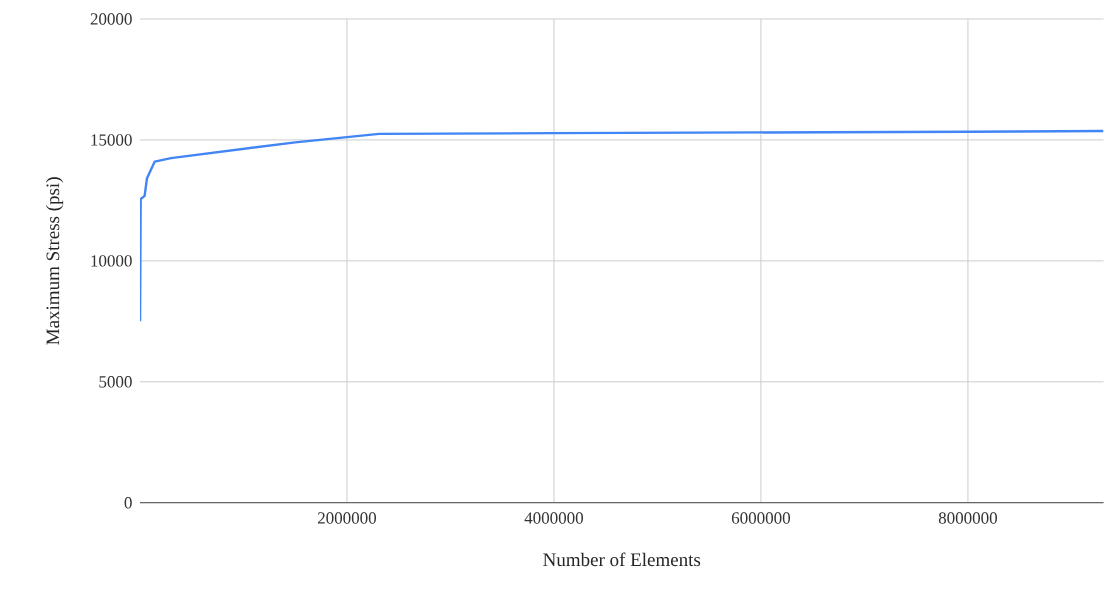  What do you see at coordinates (54, 261) in the screenshot?
I see `y-axis-title: Maximum Stress (psi)` at bounding box center [54, 261].